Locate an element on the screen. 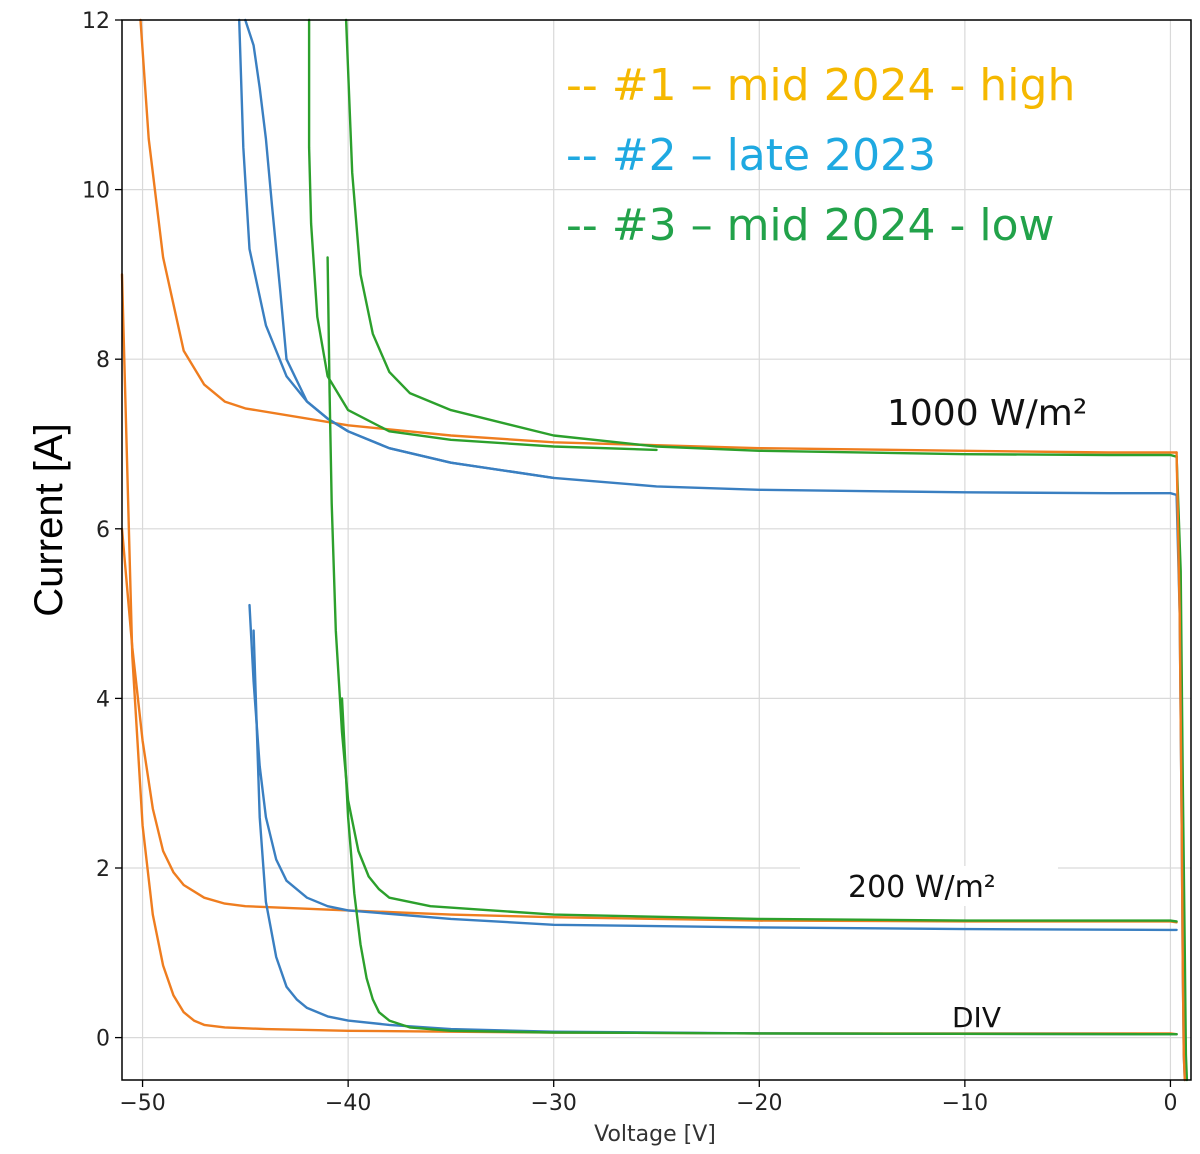 This screenshot has height=1154, width=1200. x-tick-label: 0 is located at coordinates (1170, 1103).